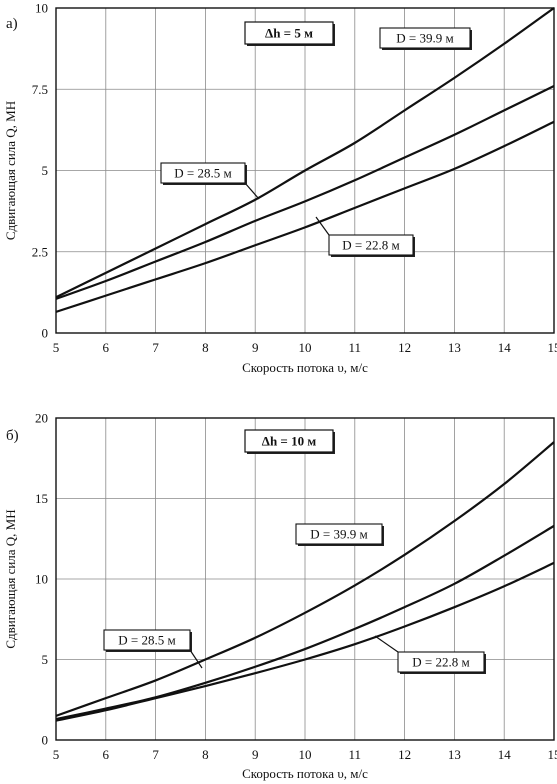 The image size is (557, 784). I want to click on y-tick-label: 20, so click(41, 418).